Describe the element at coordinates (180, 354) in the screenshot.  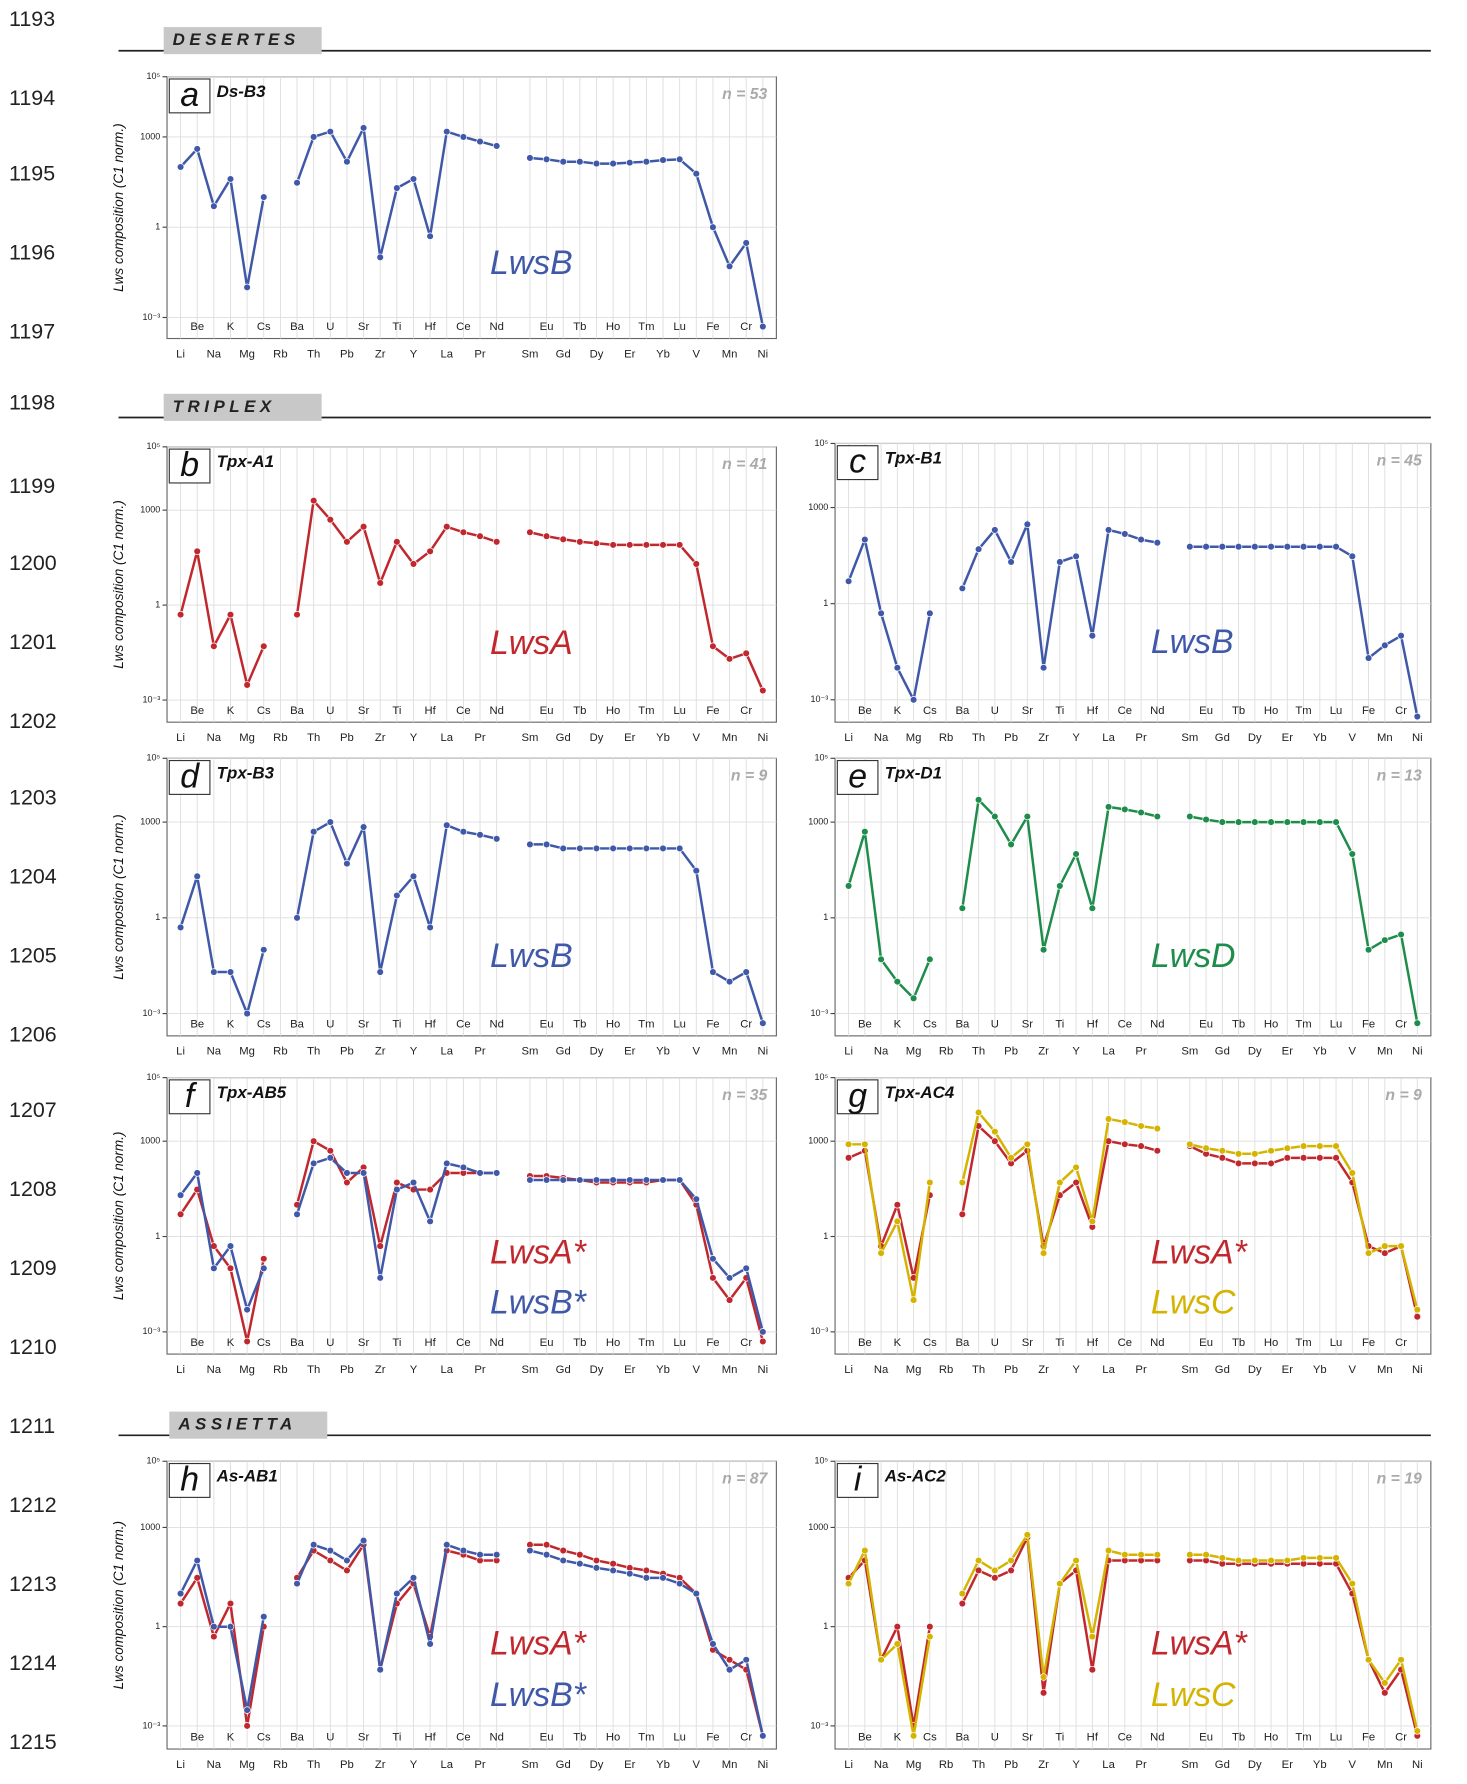
I see `x-tick-label: Li` at that location.